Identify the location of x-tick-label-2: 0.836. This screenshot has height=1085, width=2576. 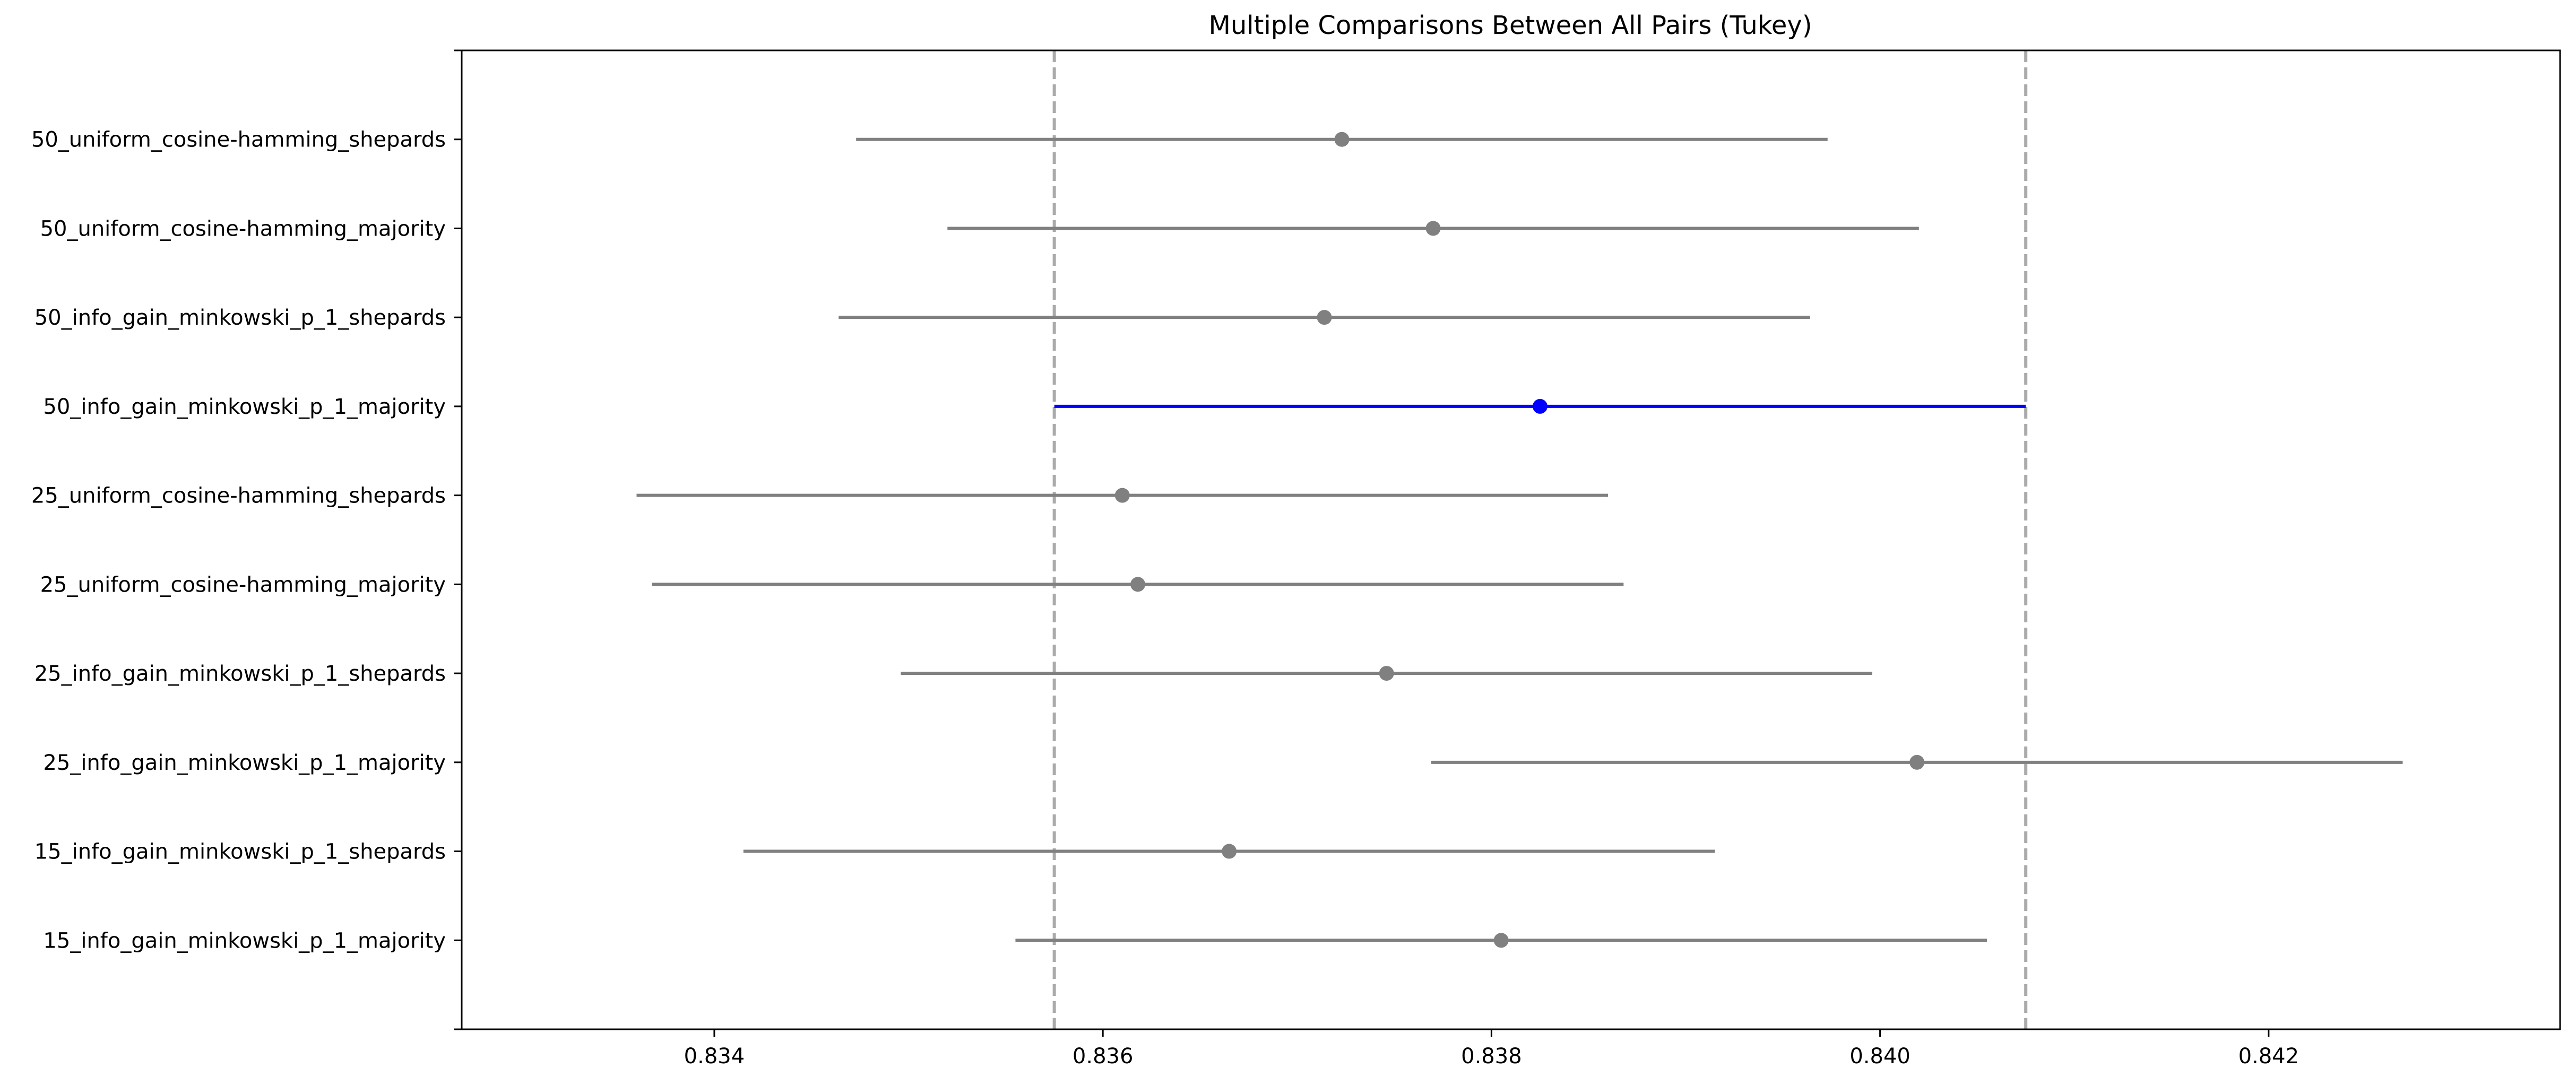
(1103, 1056).